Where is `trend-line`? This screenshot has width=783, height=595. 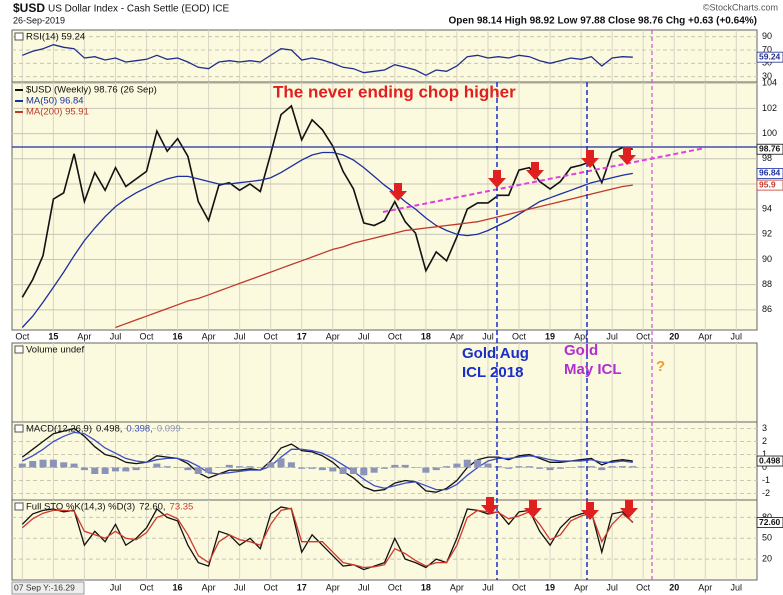 trend-line is located at coordinates (544, 180).